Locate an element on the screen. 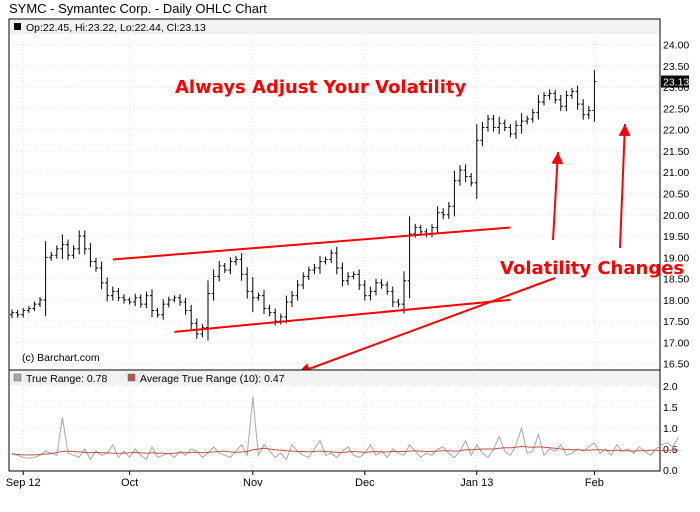 This screenshot has height=512, width=700. price-tick-label: 17.50 is located at coordinates (676, 322).